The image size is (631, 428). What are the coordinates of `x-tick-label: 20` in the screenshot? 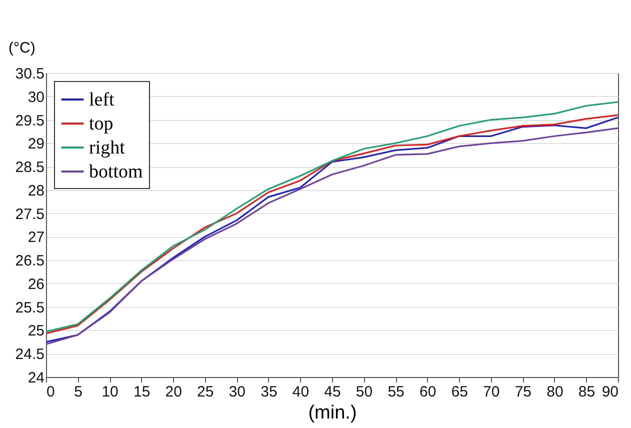 It's located at (173, 392).